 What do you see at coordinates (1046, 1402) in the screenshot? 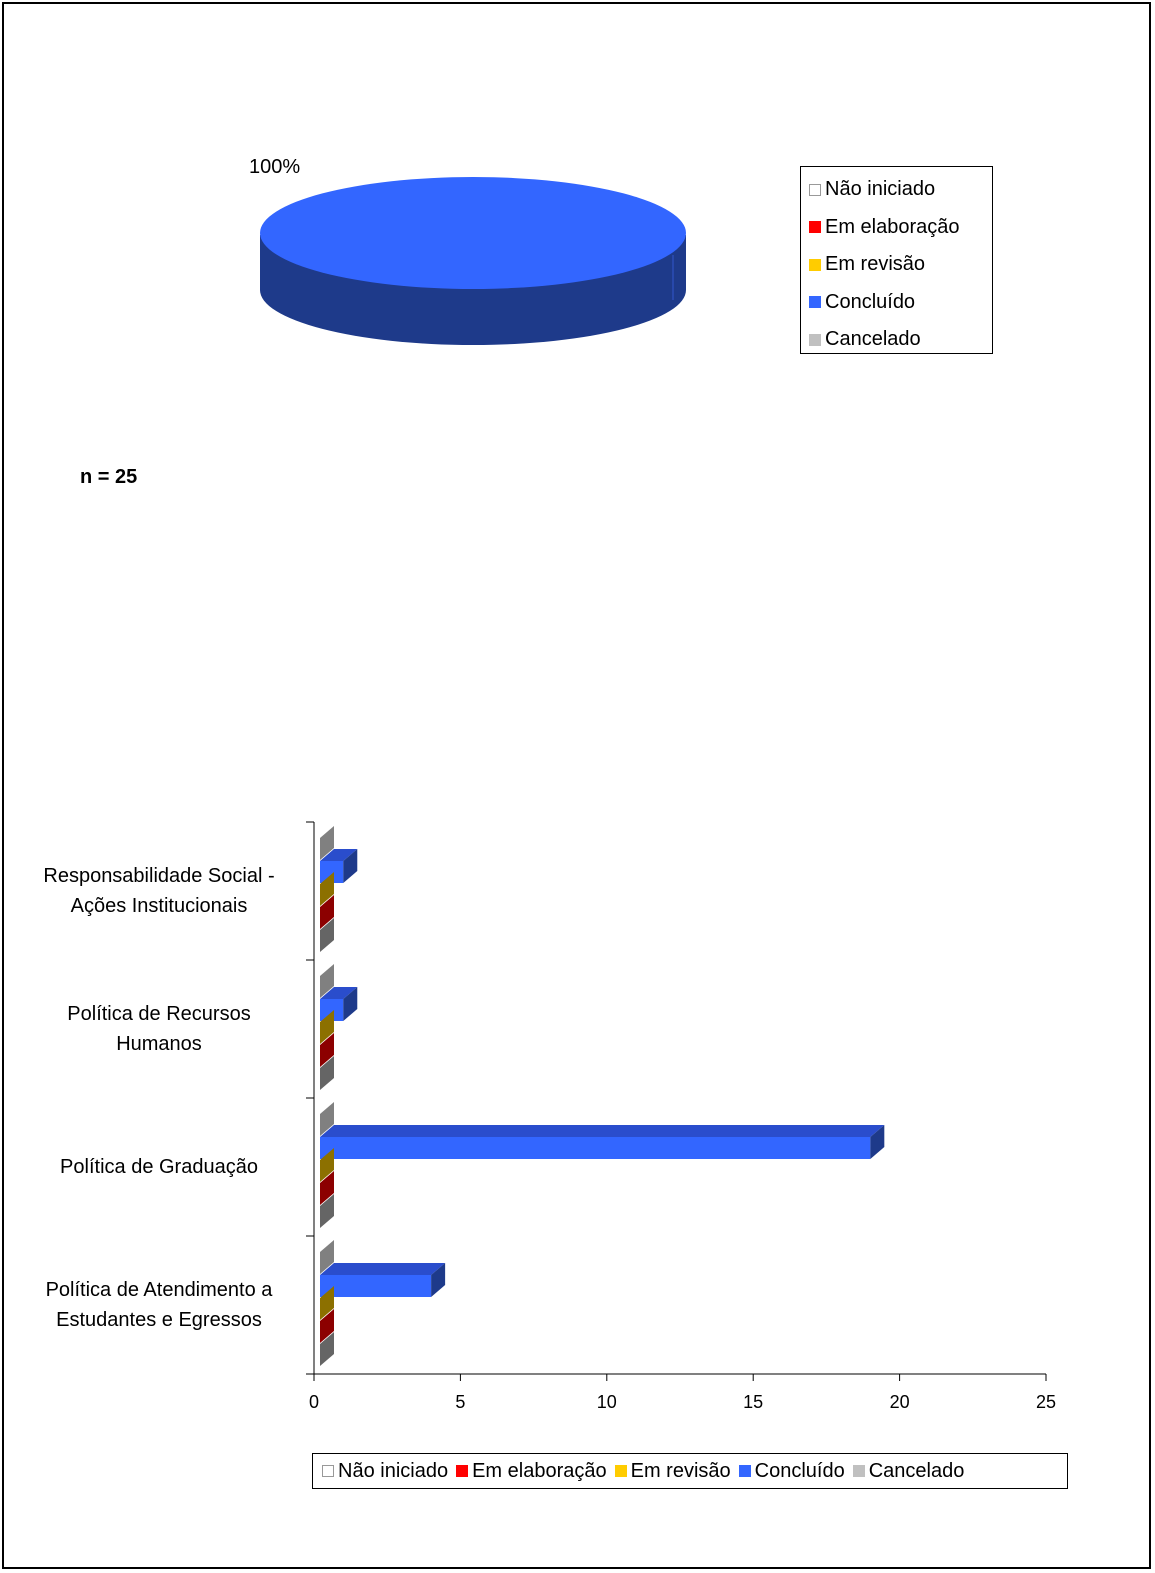
I see `x-tick-label: 25` at bounding box center [1046, 1402].